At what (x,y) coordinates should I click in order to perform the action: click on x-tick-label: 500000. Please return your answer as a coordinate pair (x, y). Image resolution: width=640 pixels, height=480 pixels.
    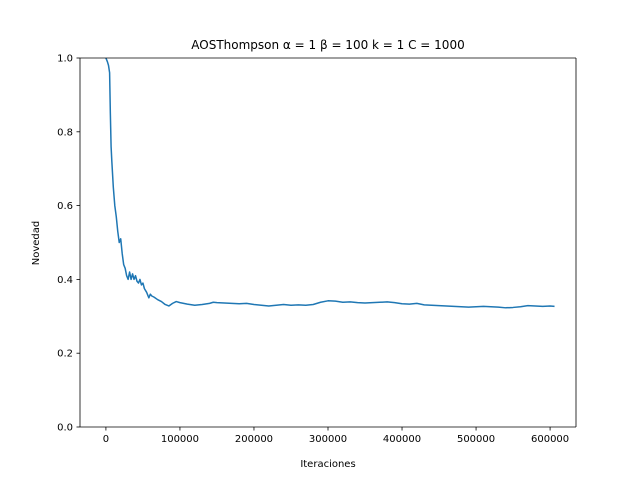
    Looking at the image, I should click on (476, 439).